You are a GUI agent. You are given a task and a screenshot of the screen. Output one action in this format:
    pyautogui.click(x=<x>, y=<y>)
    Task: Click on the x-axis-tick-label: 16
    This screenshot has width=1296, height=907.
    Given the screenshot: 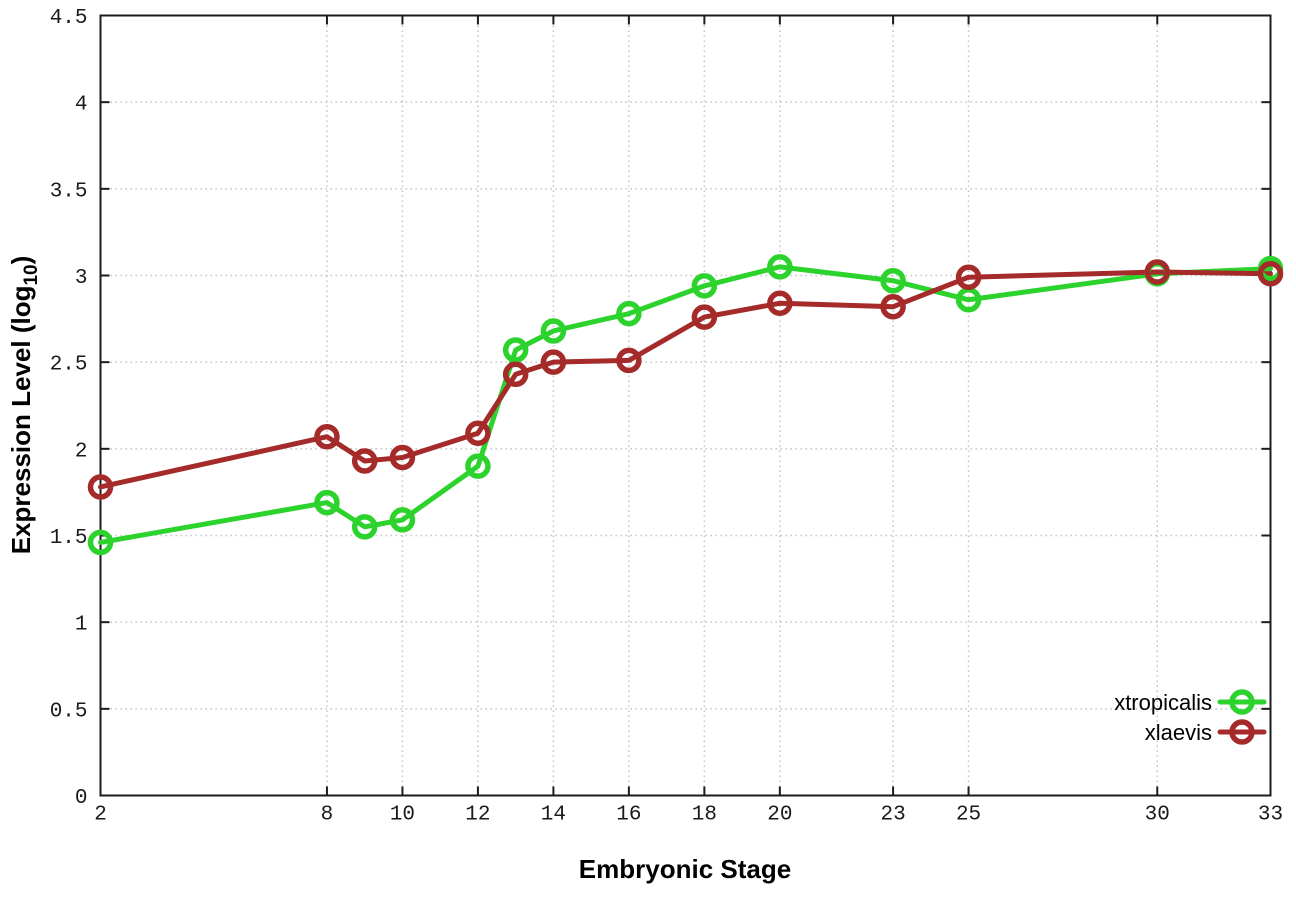 What is the action you would take?
    pyautogui.click(x=628, y=815)
    